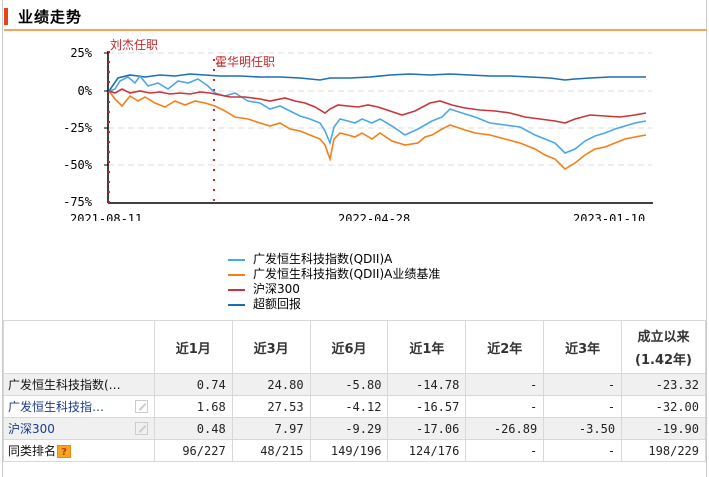 This screenshot has width=709, height=477. I want to click on x-tick: 2021-08-11, so click(106, 216).